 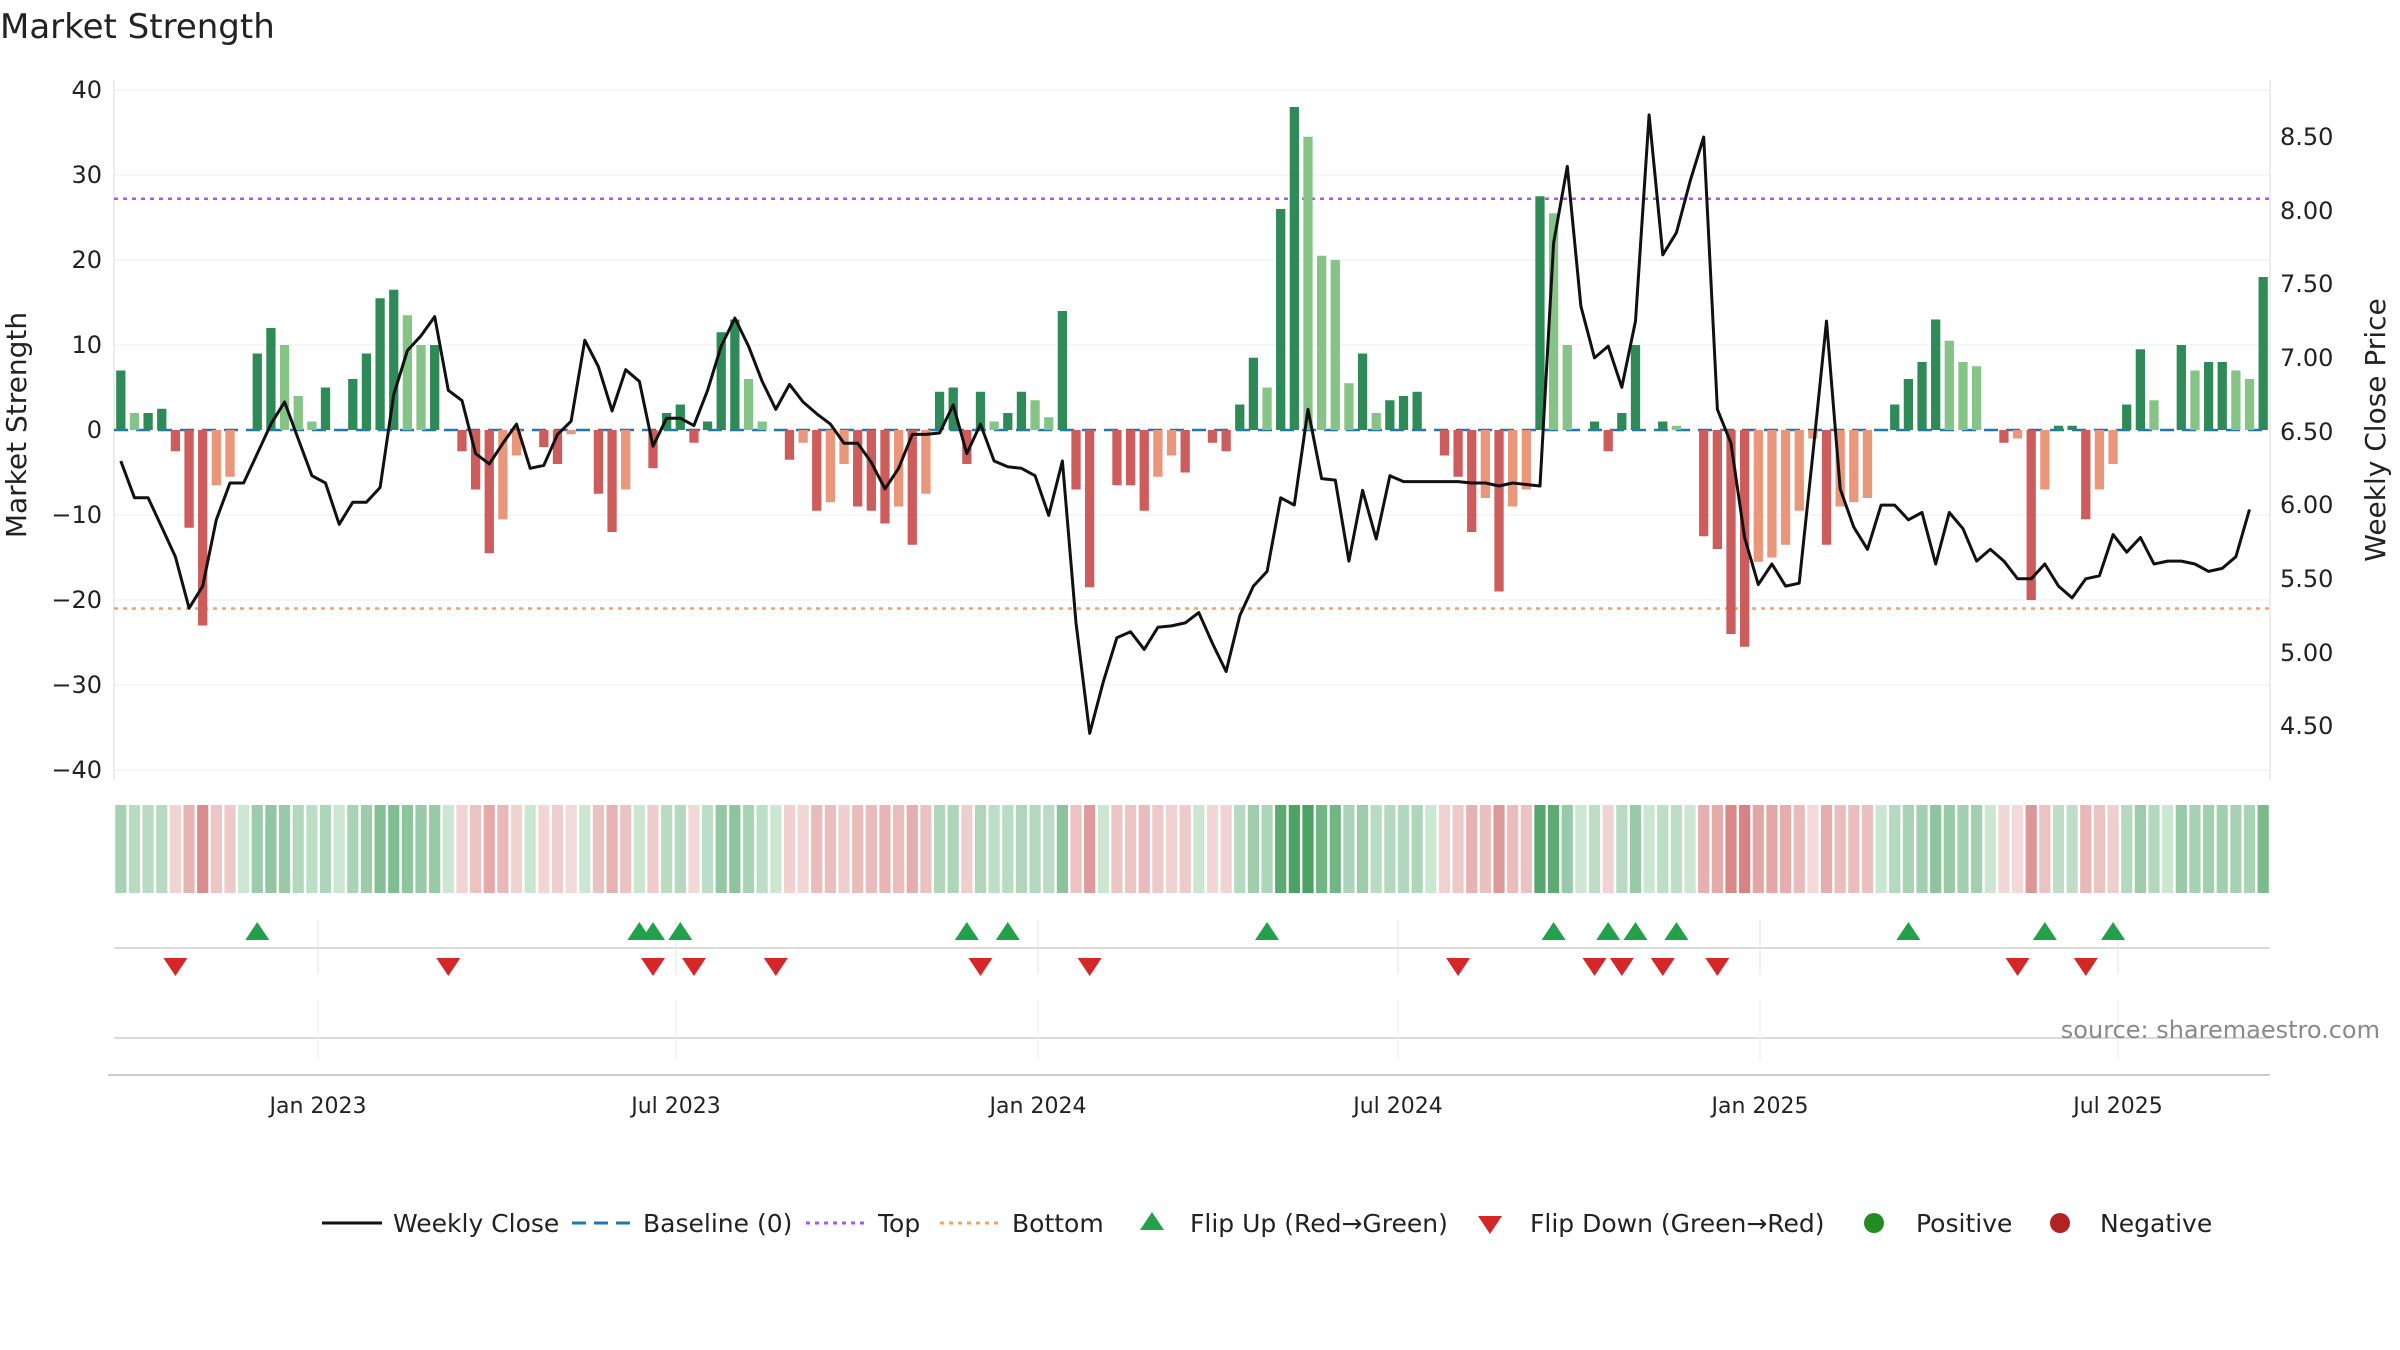 I want to click on legend-flip-up-icon, so click(x=1152, y=1221).